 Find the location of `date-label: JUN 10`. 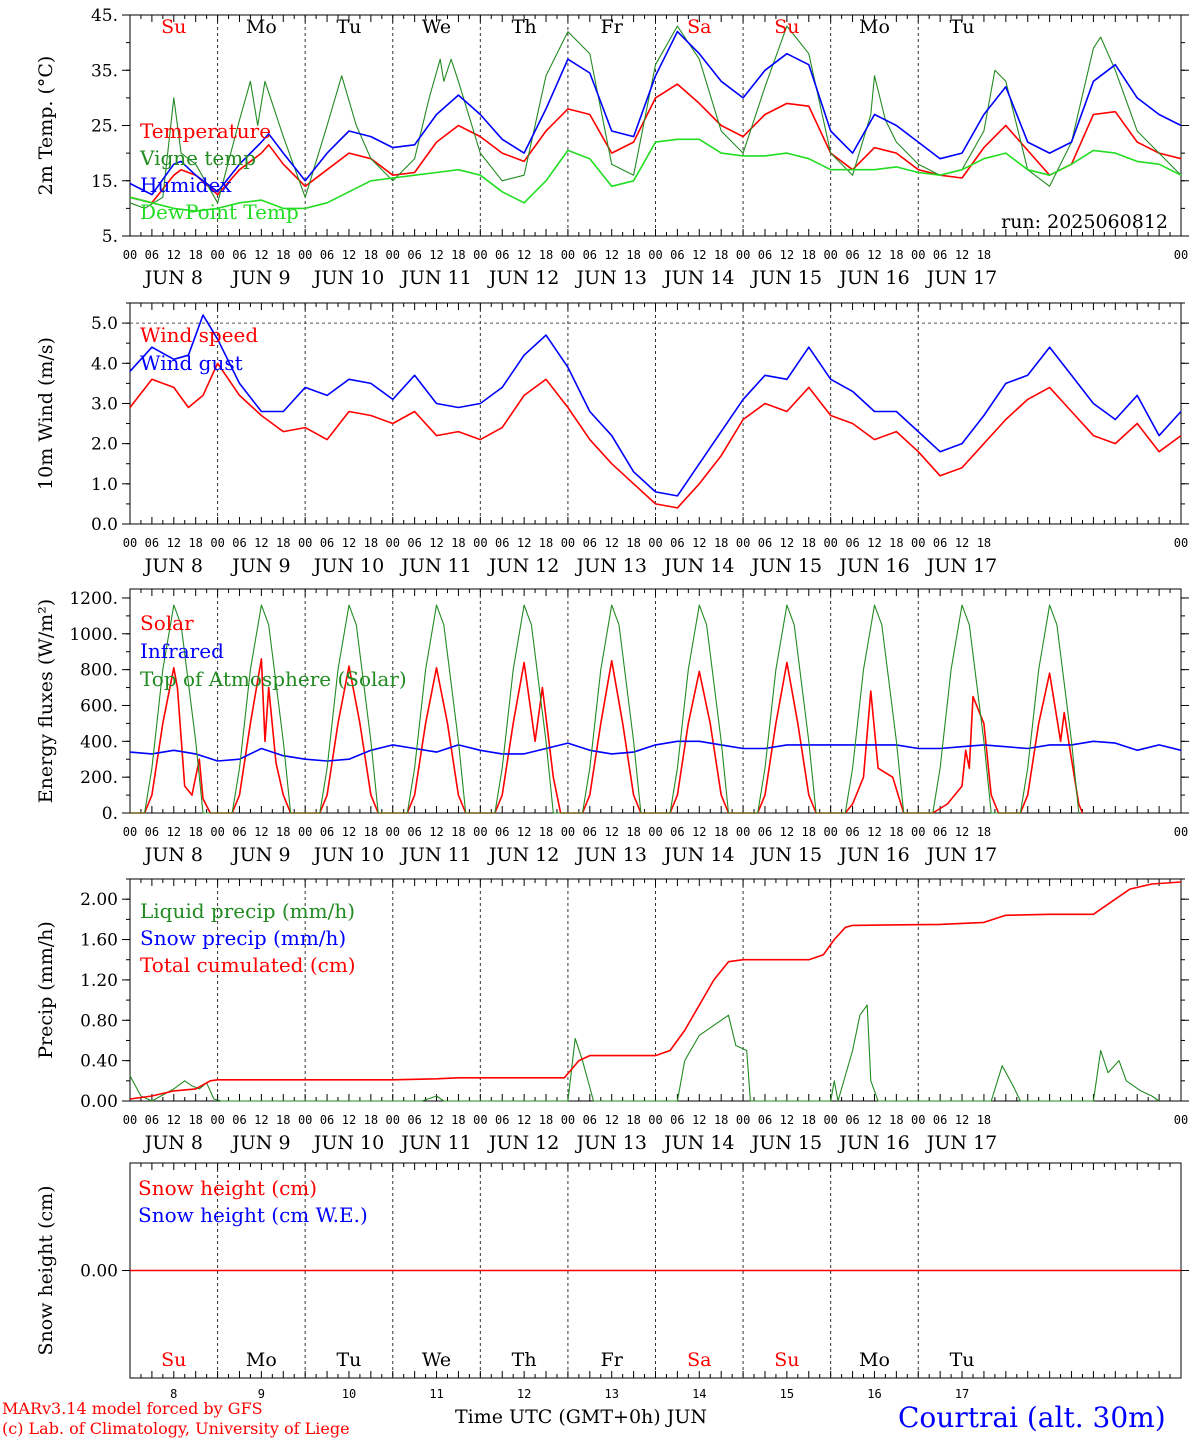

date-label: JUN 10 is located at coordinates (348, 855).